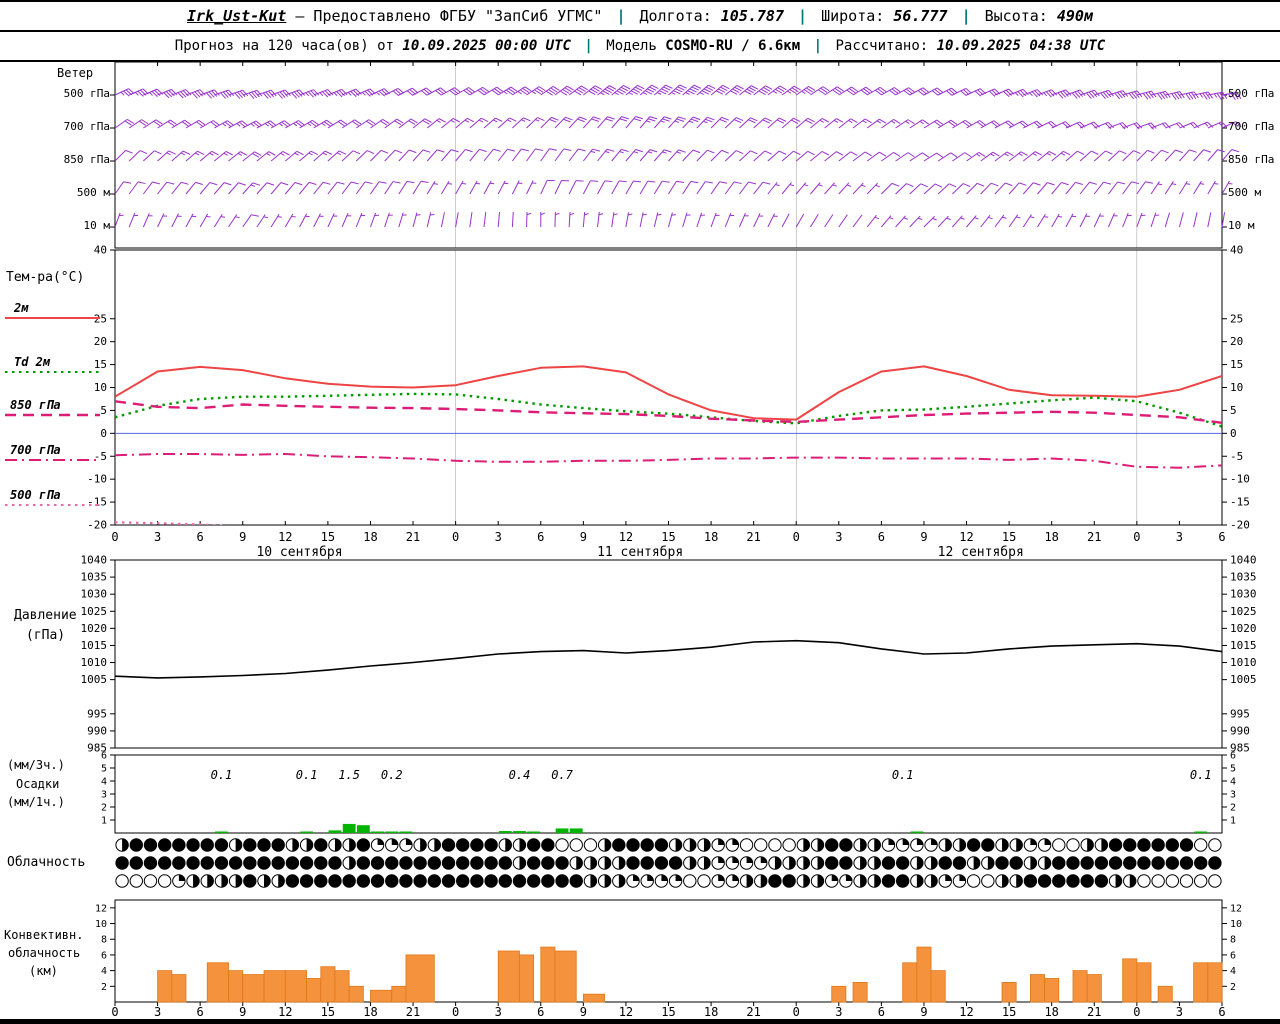  What do you see at coordinates (753, 537) in the screenshot?
I see `svg-text: 21` at bounding box center [753, 537].